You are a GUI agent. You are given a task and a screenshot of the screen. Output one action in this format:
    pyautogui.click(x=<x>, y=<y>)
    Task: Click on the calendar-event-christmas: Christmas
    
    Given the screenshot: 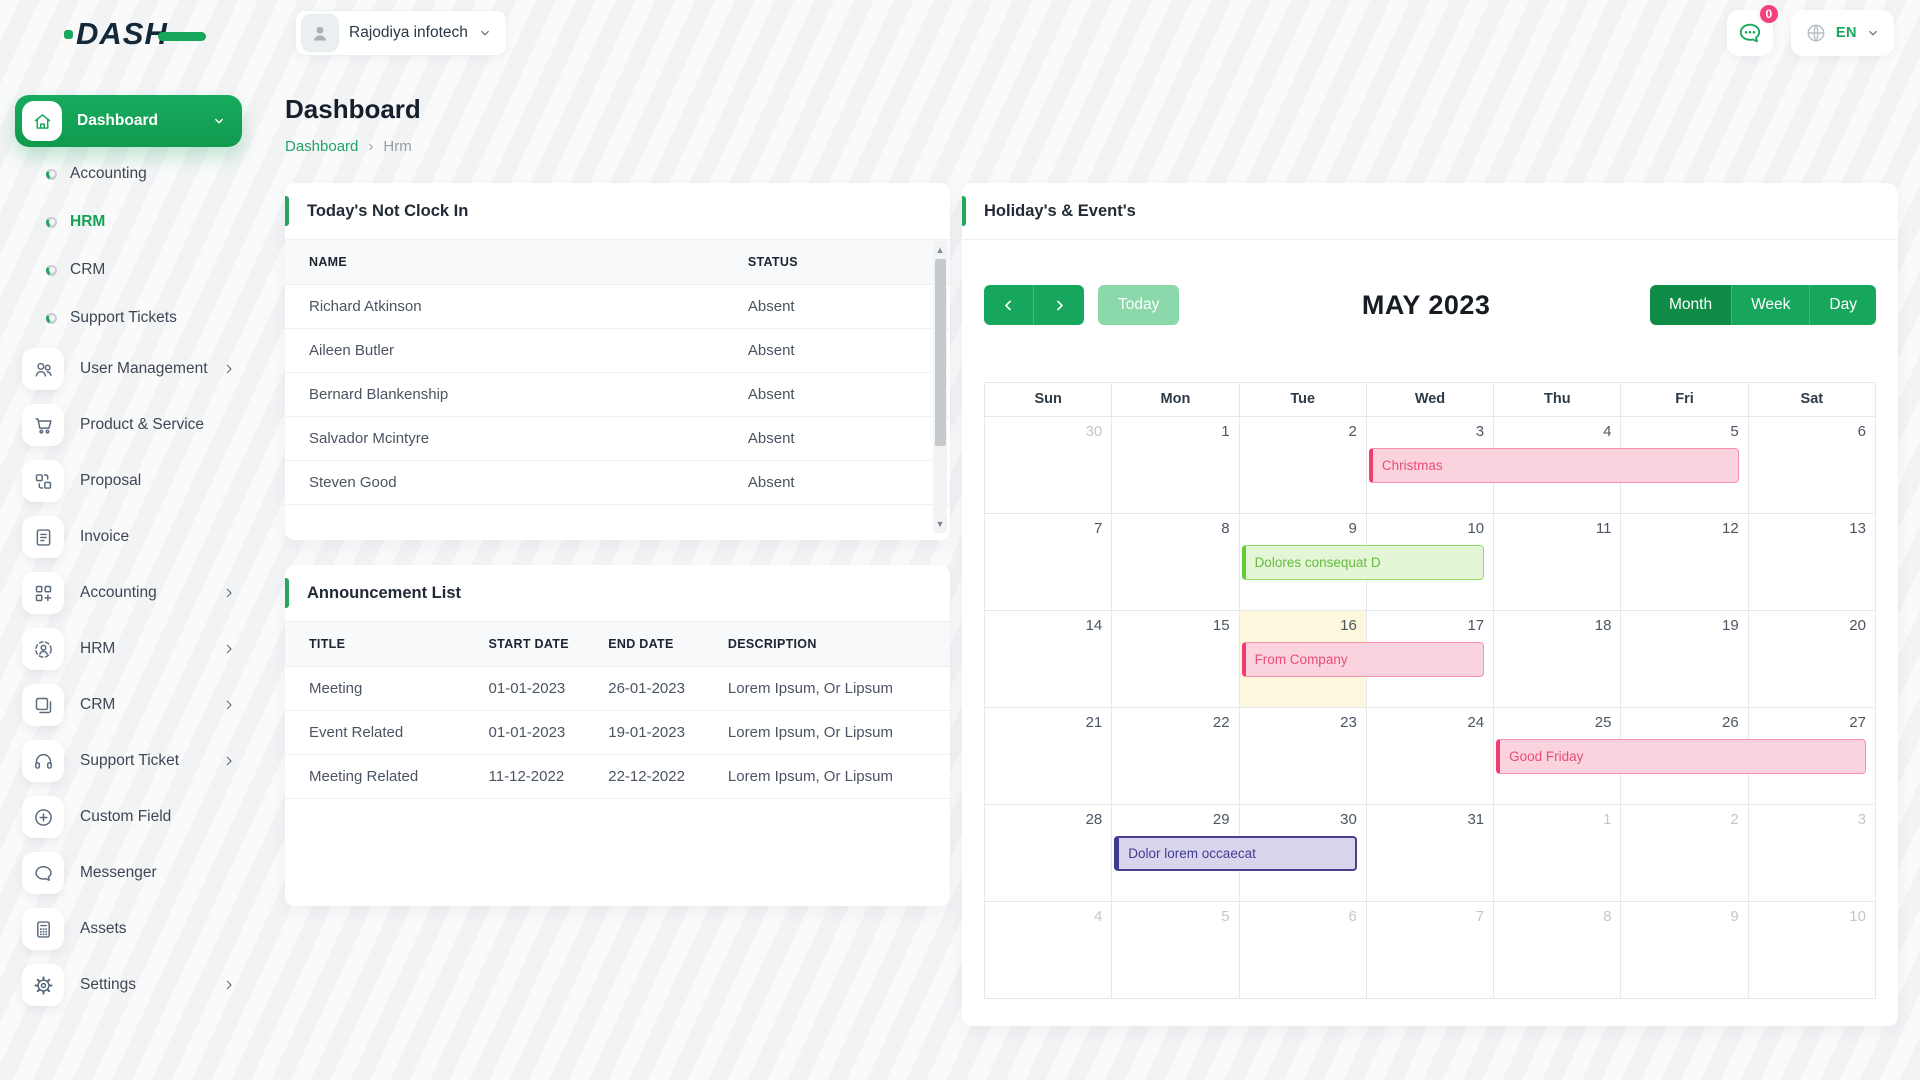 What is the action you would take?
    pyautogui.click(x=1553, y=465)
    